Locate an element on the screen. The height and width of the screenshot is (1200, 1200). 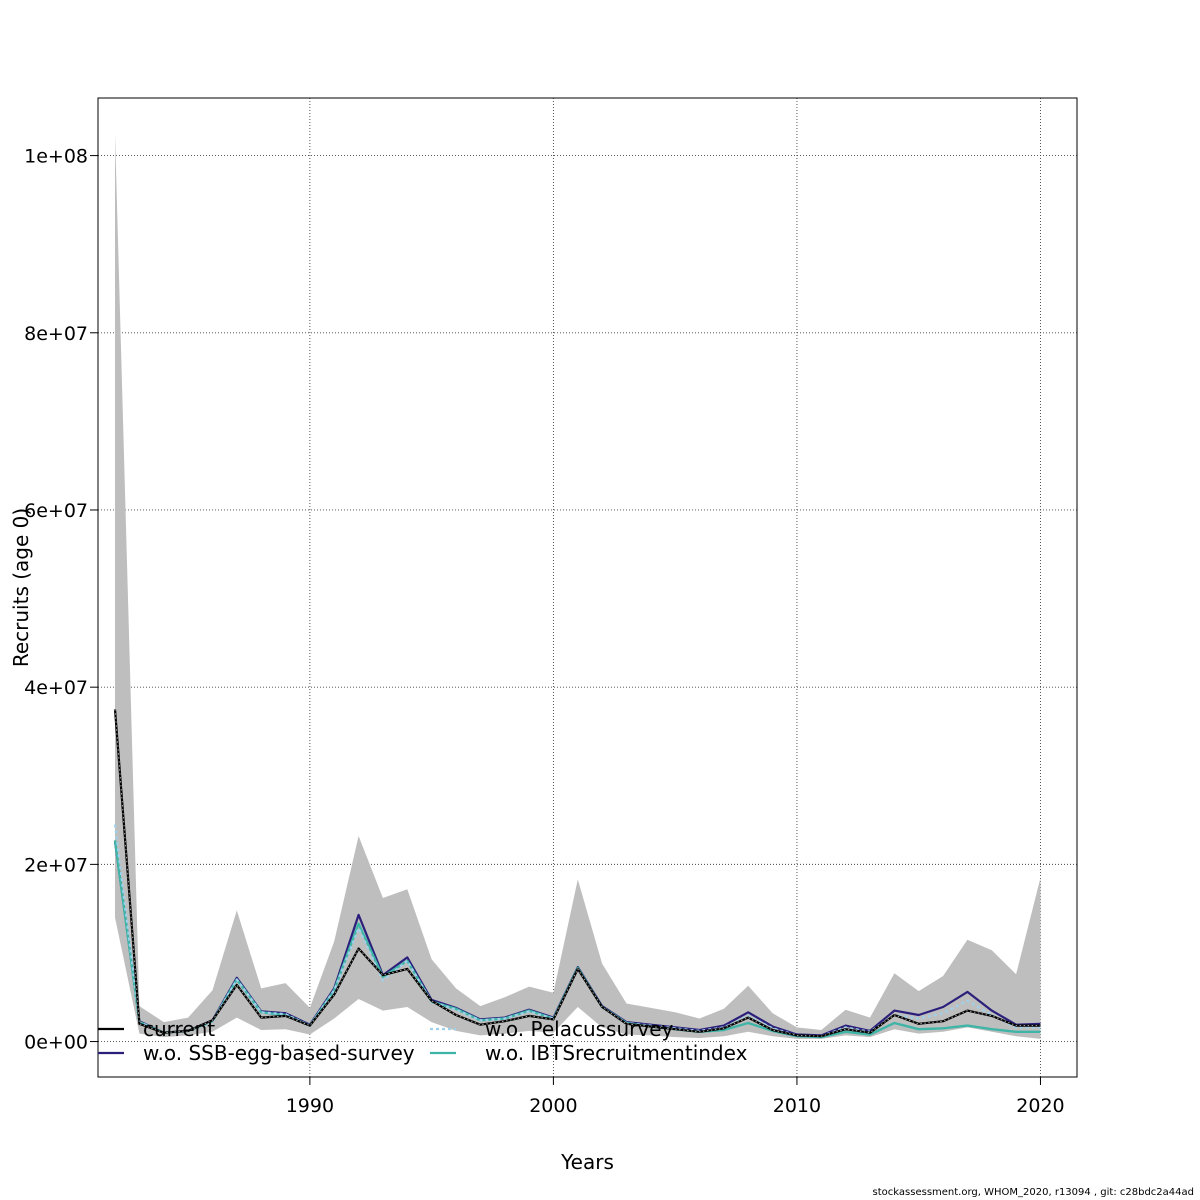
series-line-w-o-pelacussurvey is located at coordinates (577, 931).